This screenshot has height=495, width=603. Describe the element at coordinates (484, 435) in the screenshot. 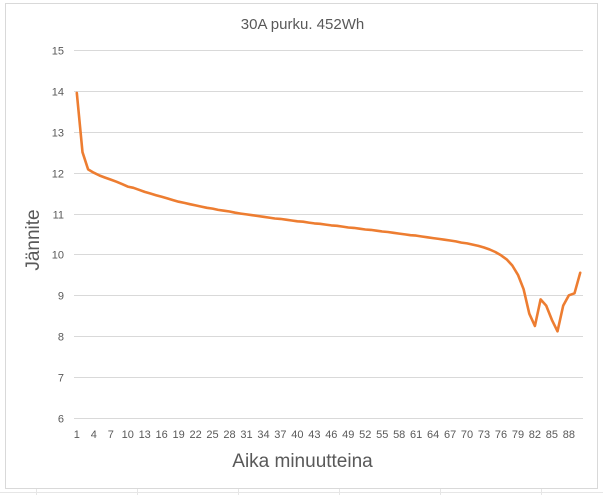

I see `x-tick-label: 73` at that location.